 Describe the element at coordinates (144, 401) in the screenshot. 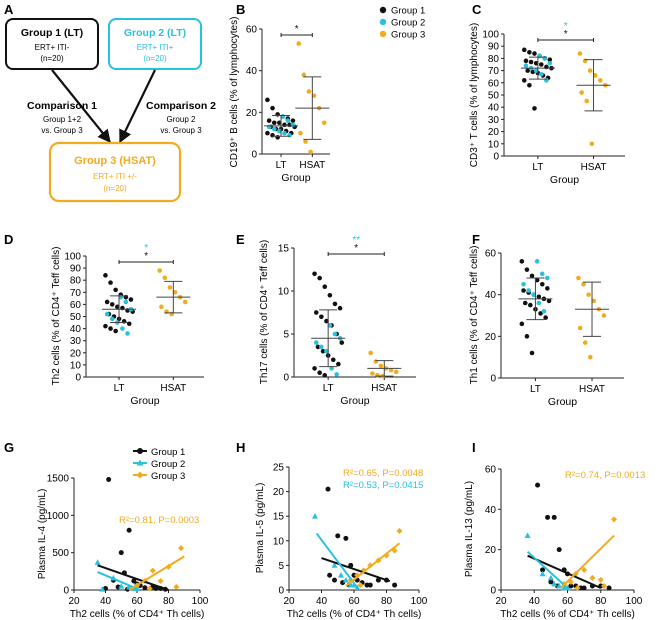

I see `x-label-d: Group` at that location.